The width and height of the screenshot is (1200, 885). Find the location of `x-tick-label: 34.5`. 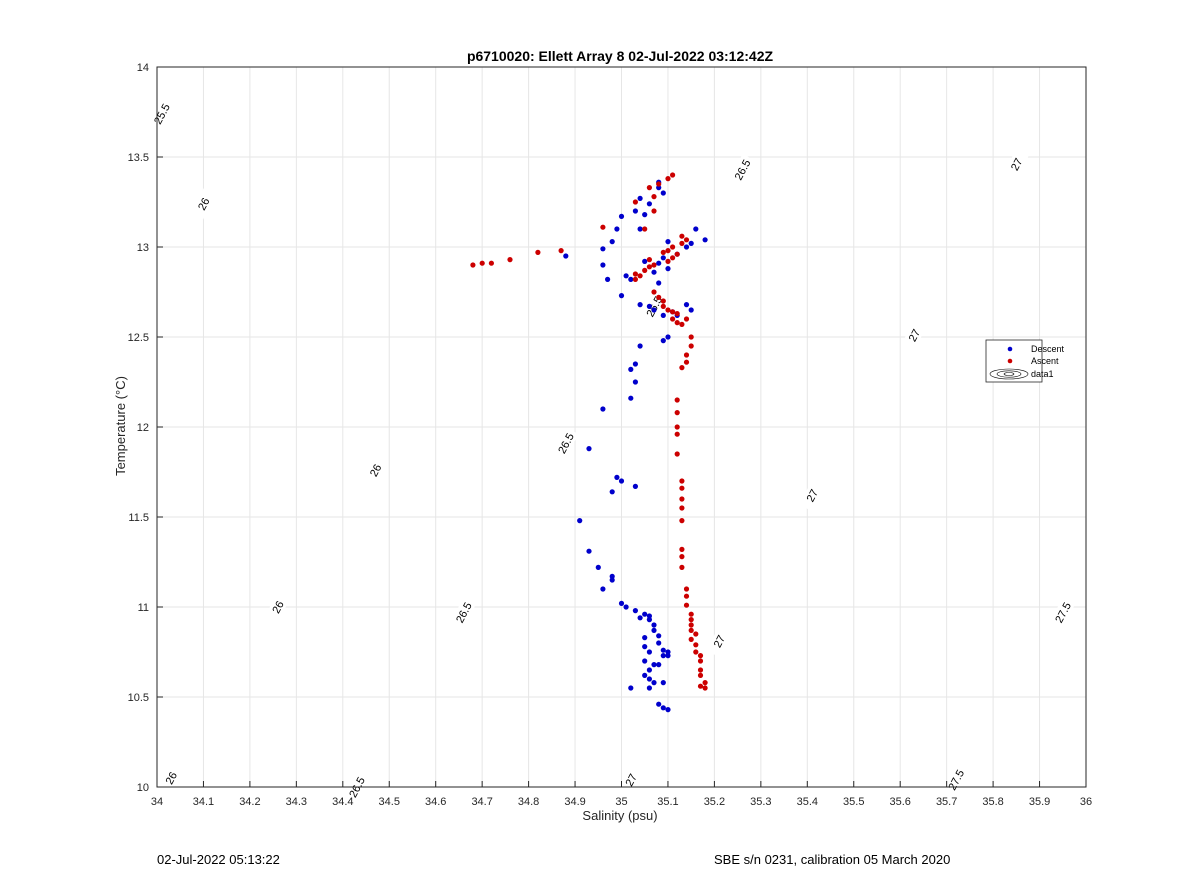

x-tick-label: 34.5 is located at coordinates (389, 802).